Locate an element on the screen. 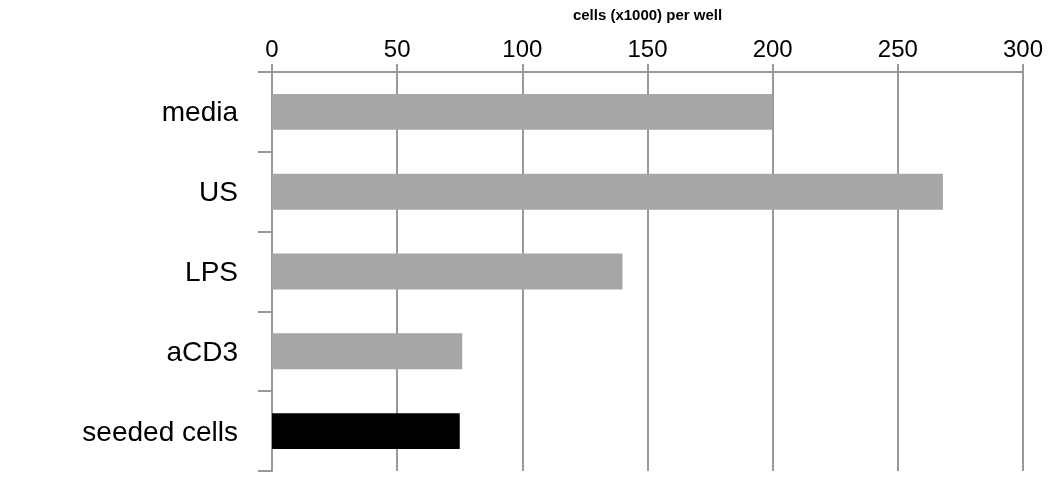 This screenshot has width=1061, height=493. y-tick-label: seeded cells is located at coordinates (160, 431).